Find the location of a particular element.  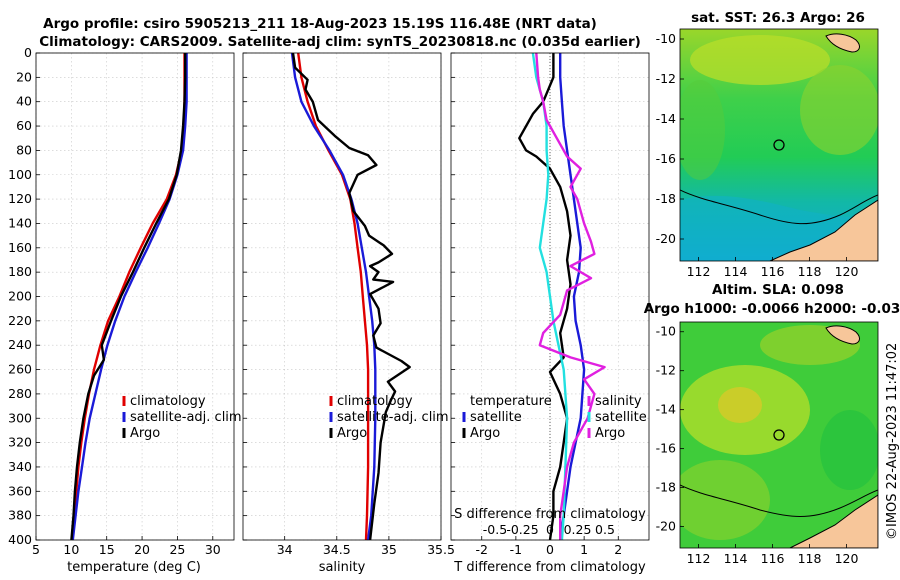

credit-text: ©IMOS 22-Aug-2023 11:47:02 is located at coordinates (892, 441).